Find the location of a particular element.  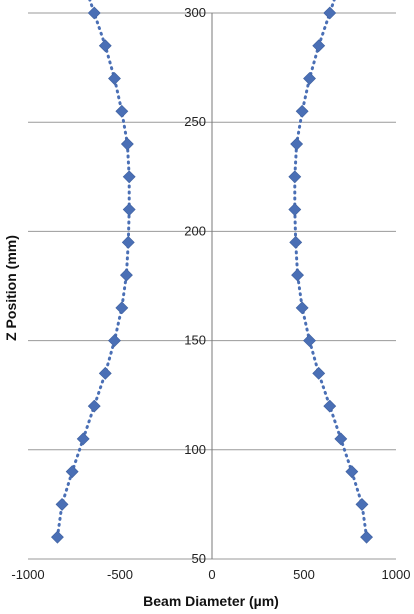

y-tick-label: 300 is located at coordinates (195, 12).